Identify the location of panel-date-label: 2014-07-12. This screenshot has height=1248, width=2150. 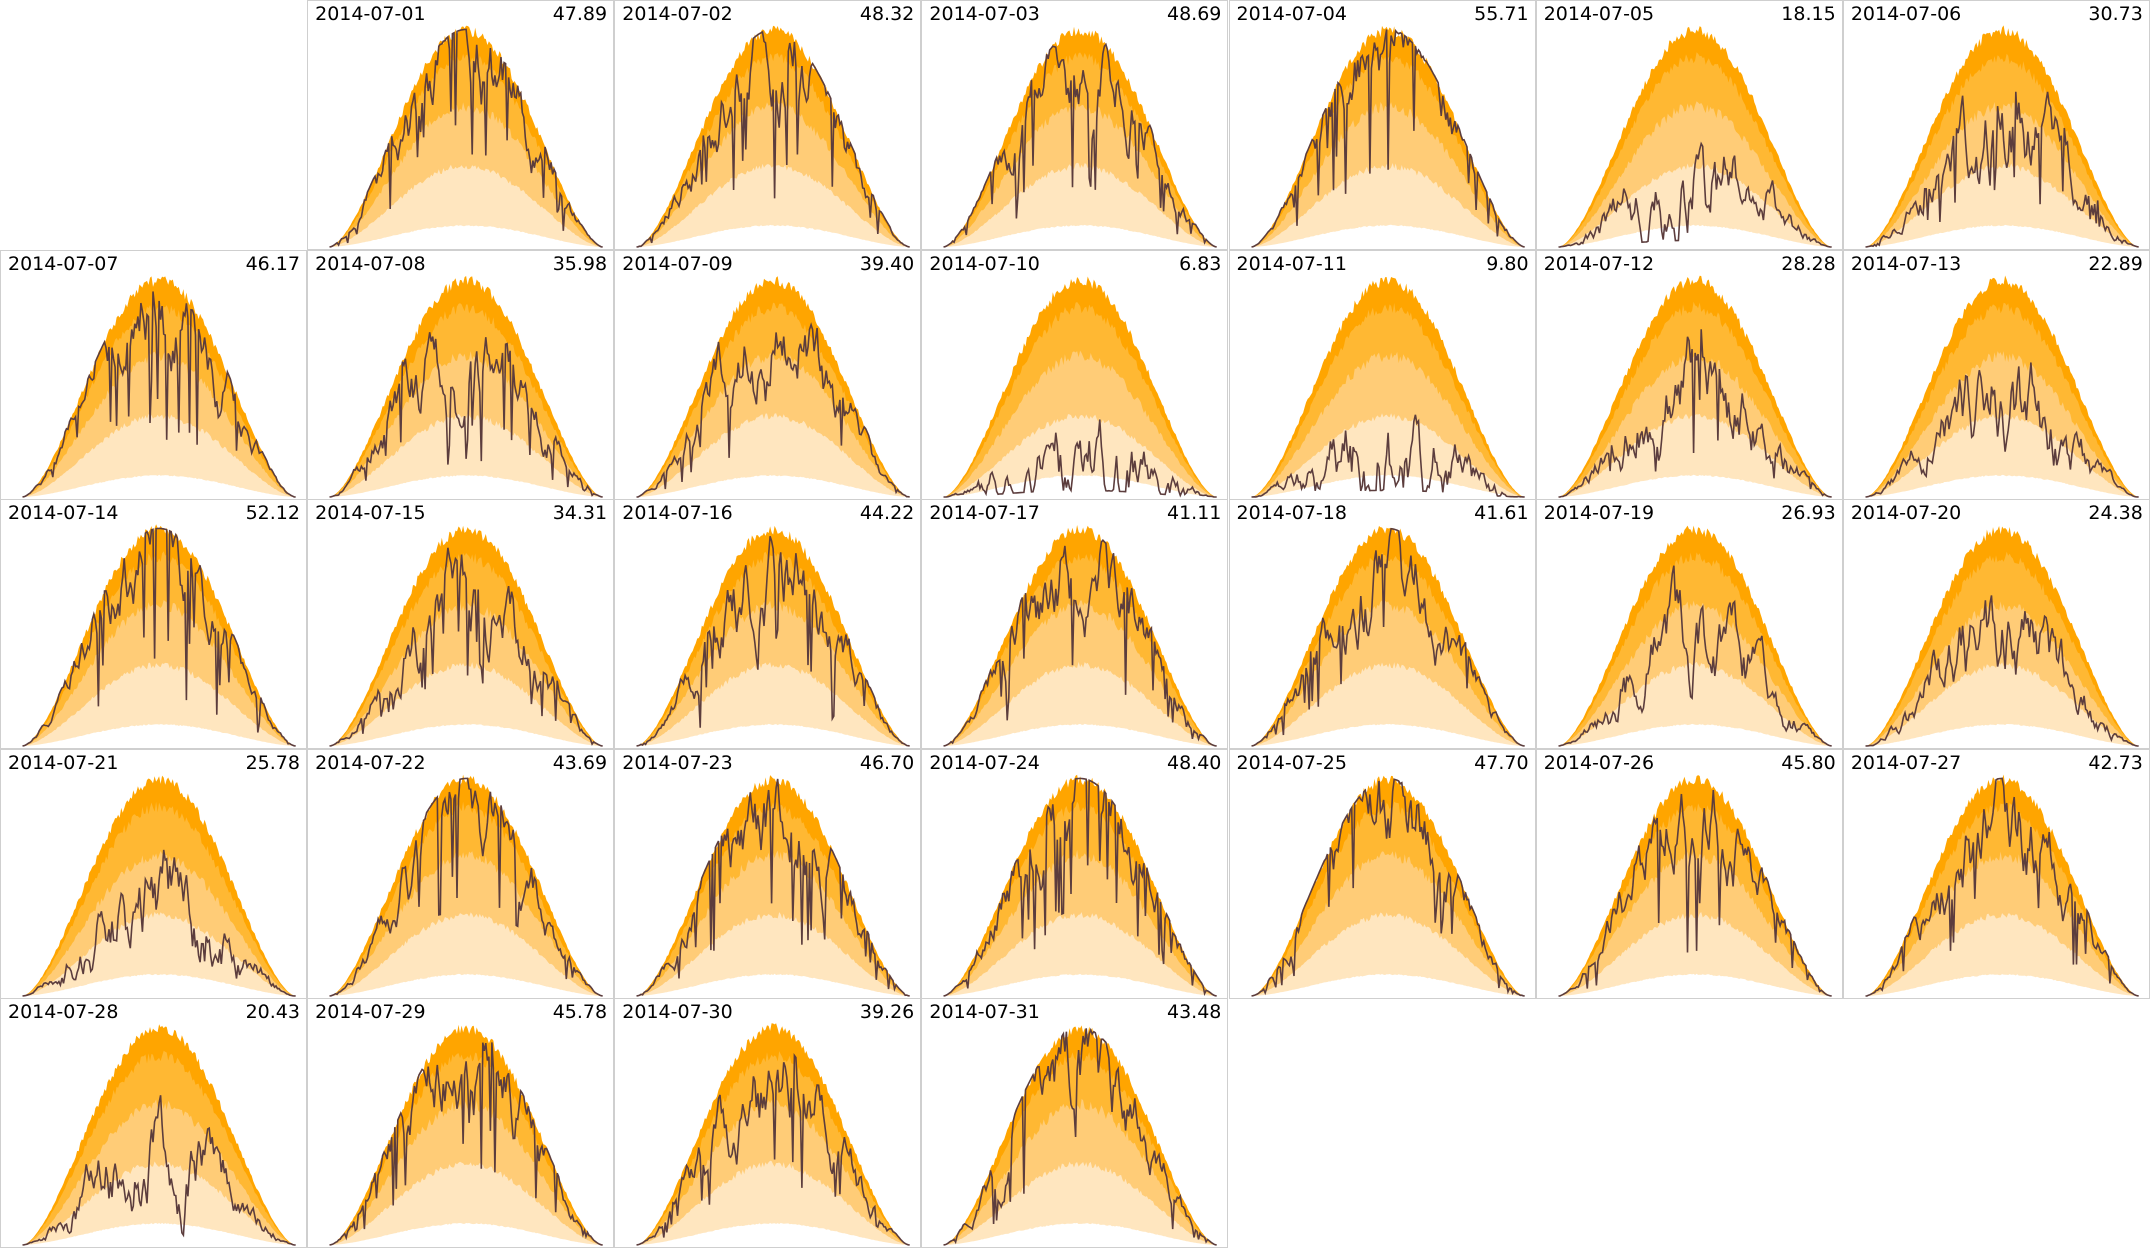
(1599, 263).